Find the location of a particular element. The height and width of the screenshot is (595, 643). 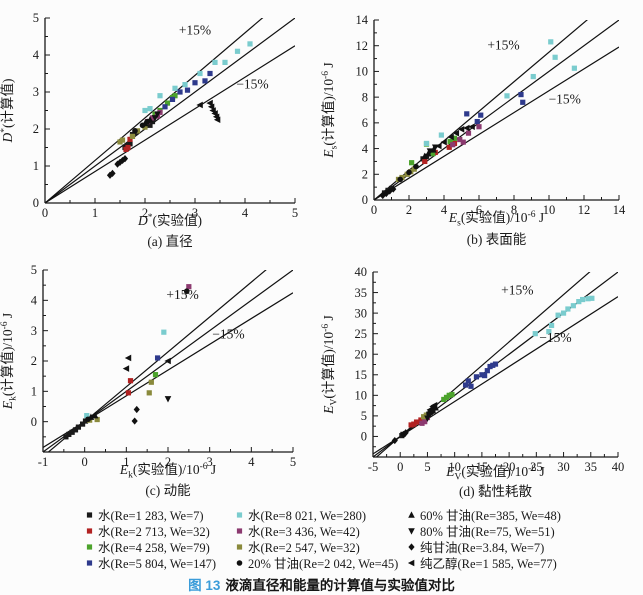

panel-subcaption: (a) 直径 is located at coordinates (169, 241).